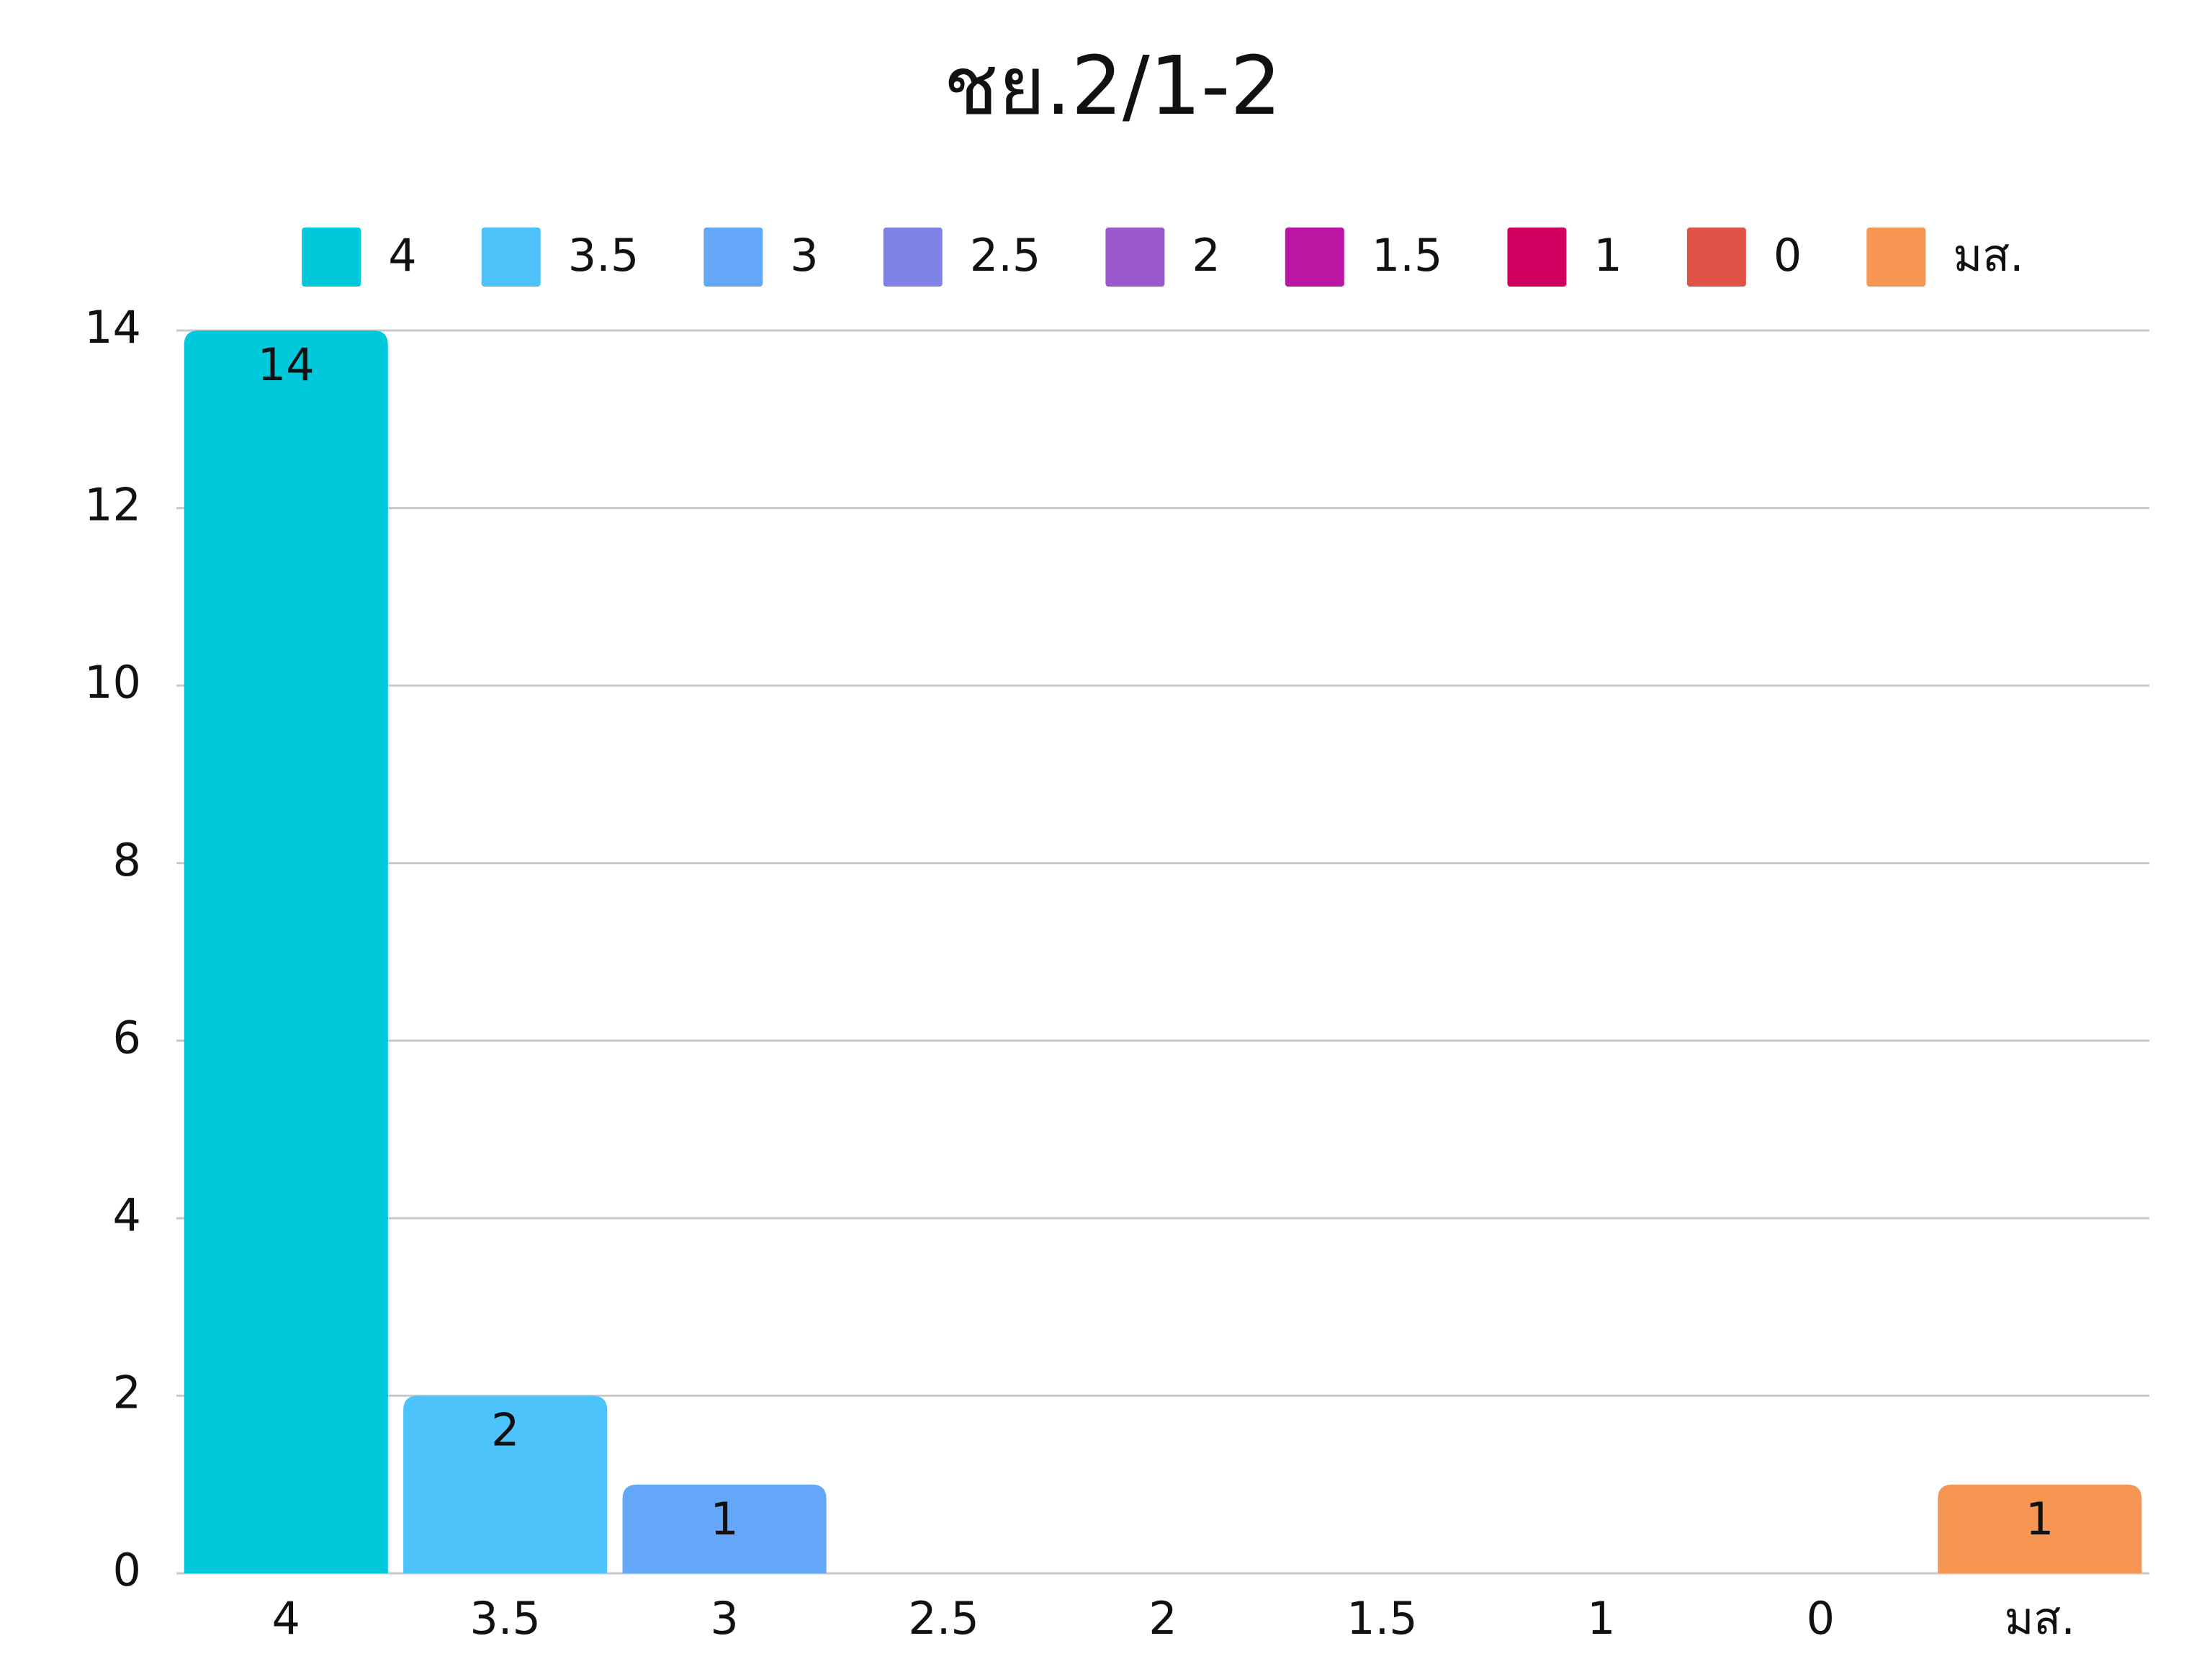 The height and width of the screenshot is (1659, 2212). I want to click on x-tick-label: 4, so click(285, 1618).